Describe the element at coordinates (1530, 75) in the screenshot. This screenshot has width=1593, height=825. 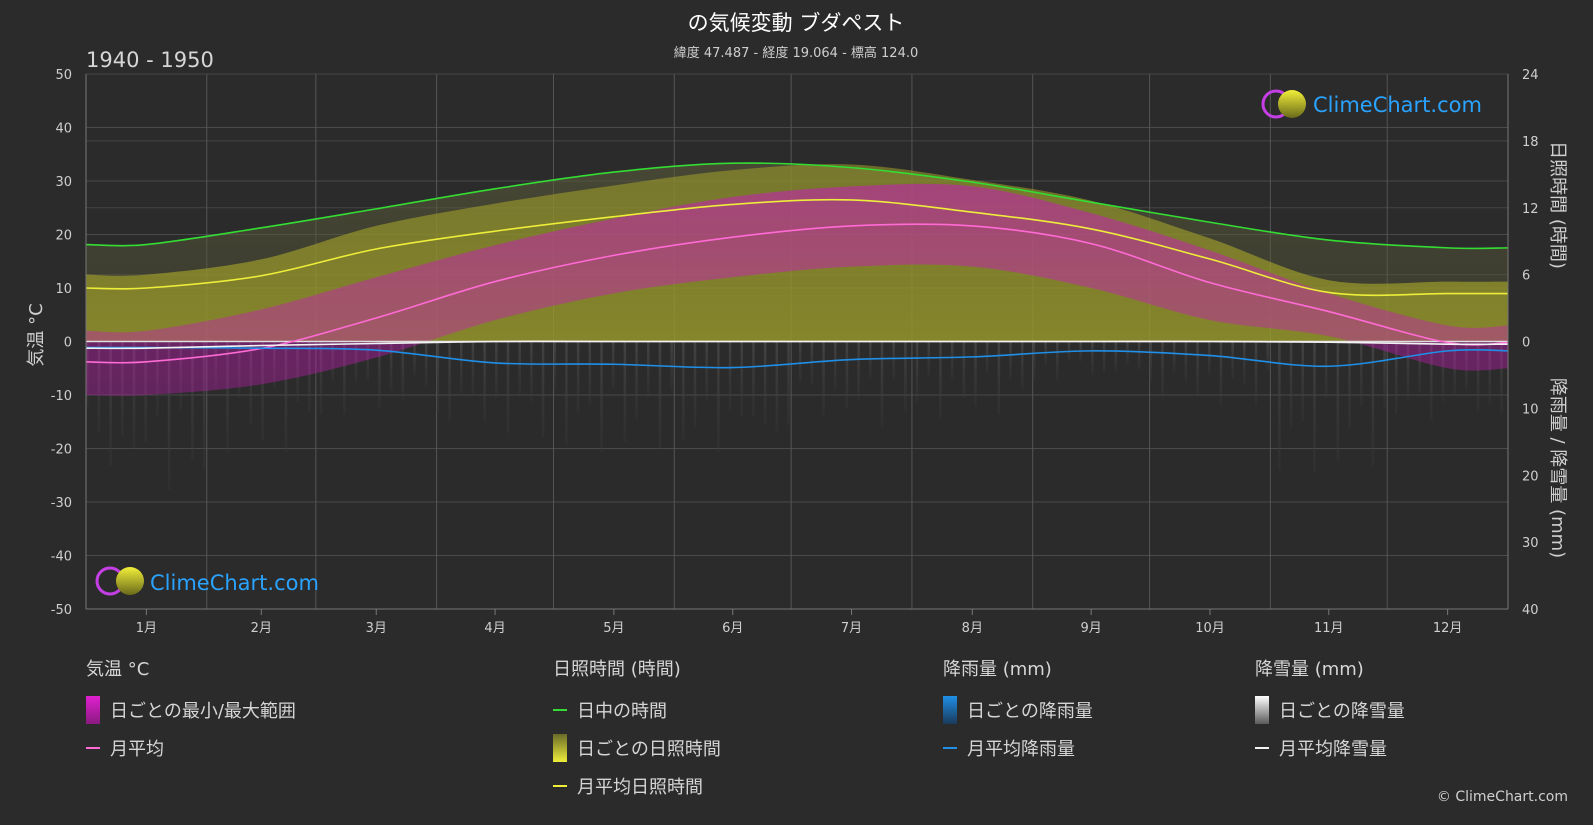
I see `y-tick-right-sun: 24` at that location.